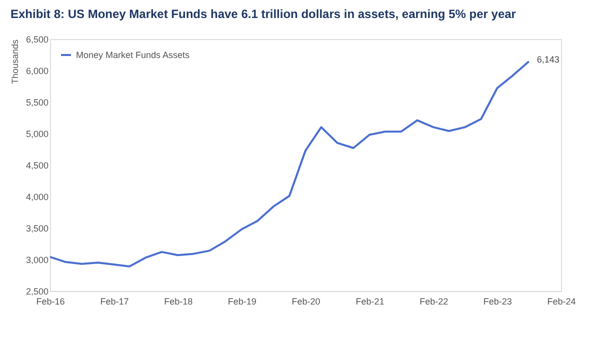 The image size is (606, 346). I want to click on x-tick-label: Feb-23, so click(497, 301).